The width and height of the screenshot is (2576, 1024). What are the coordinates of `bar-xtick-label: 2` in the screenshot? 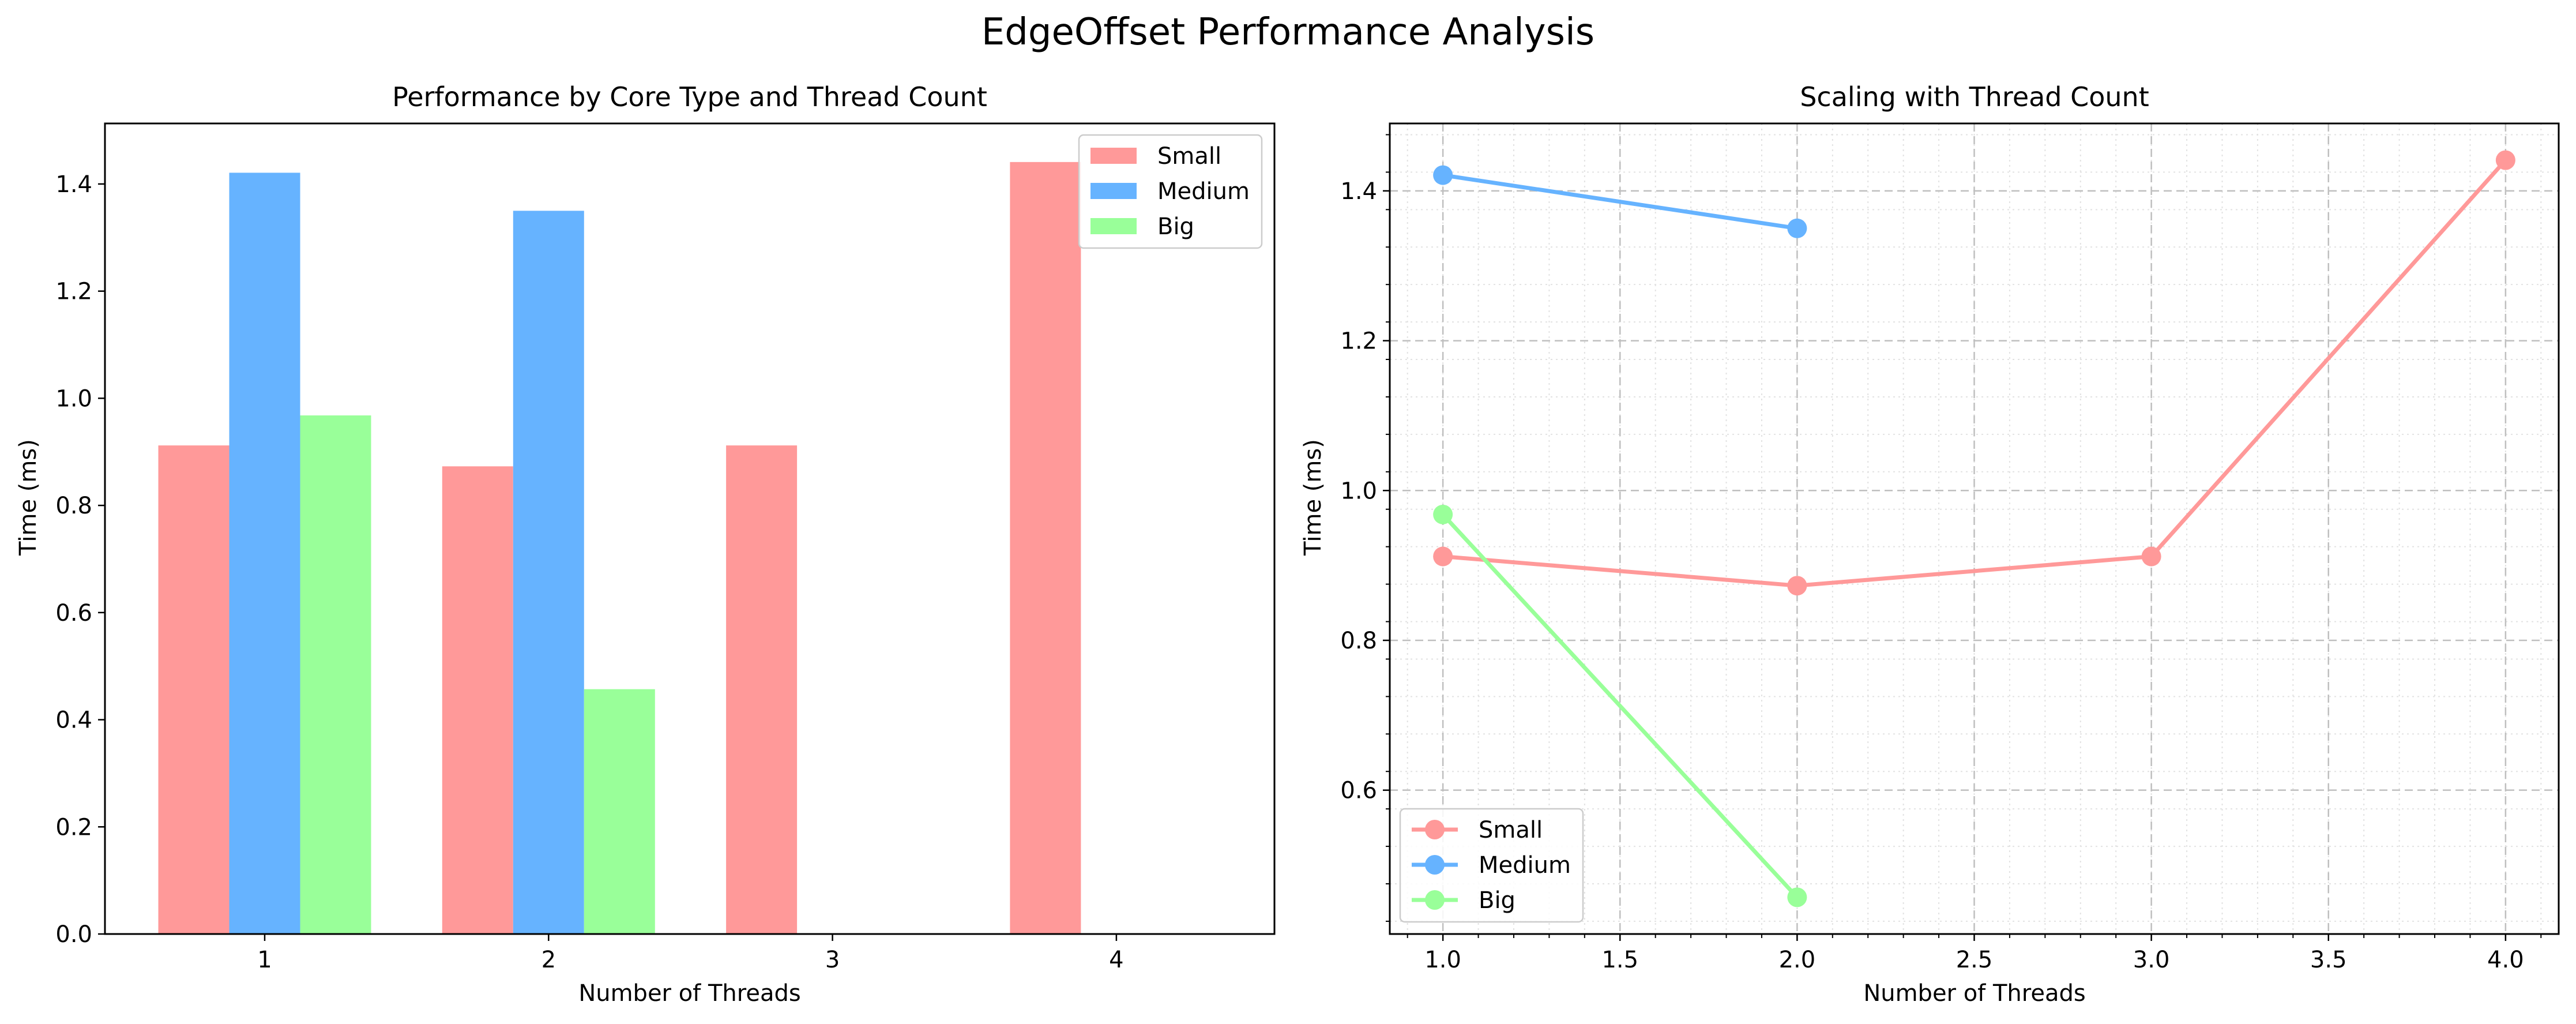 It's located at (548, 960).